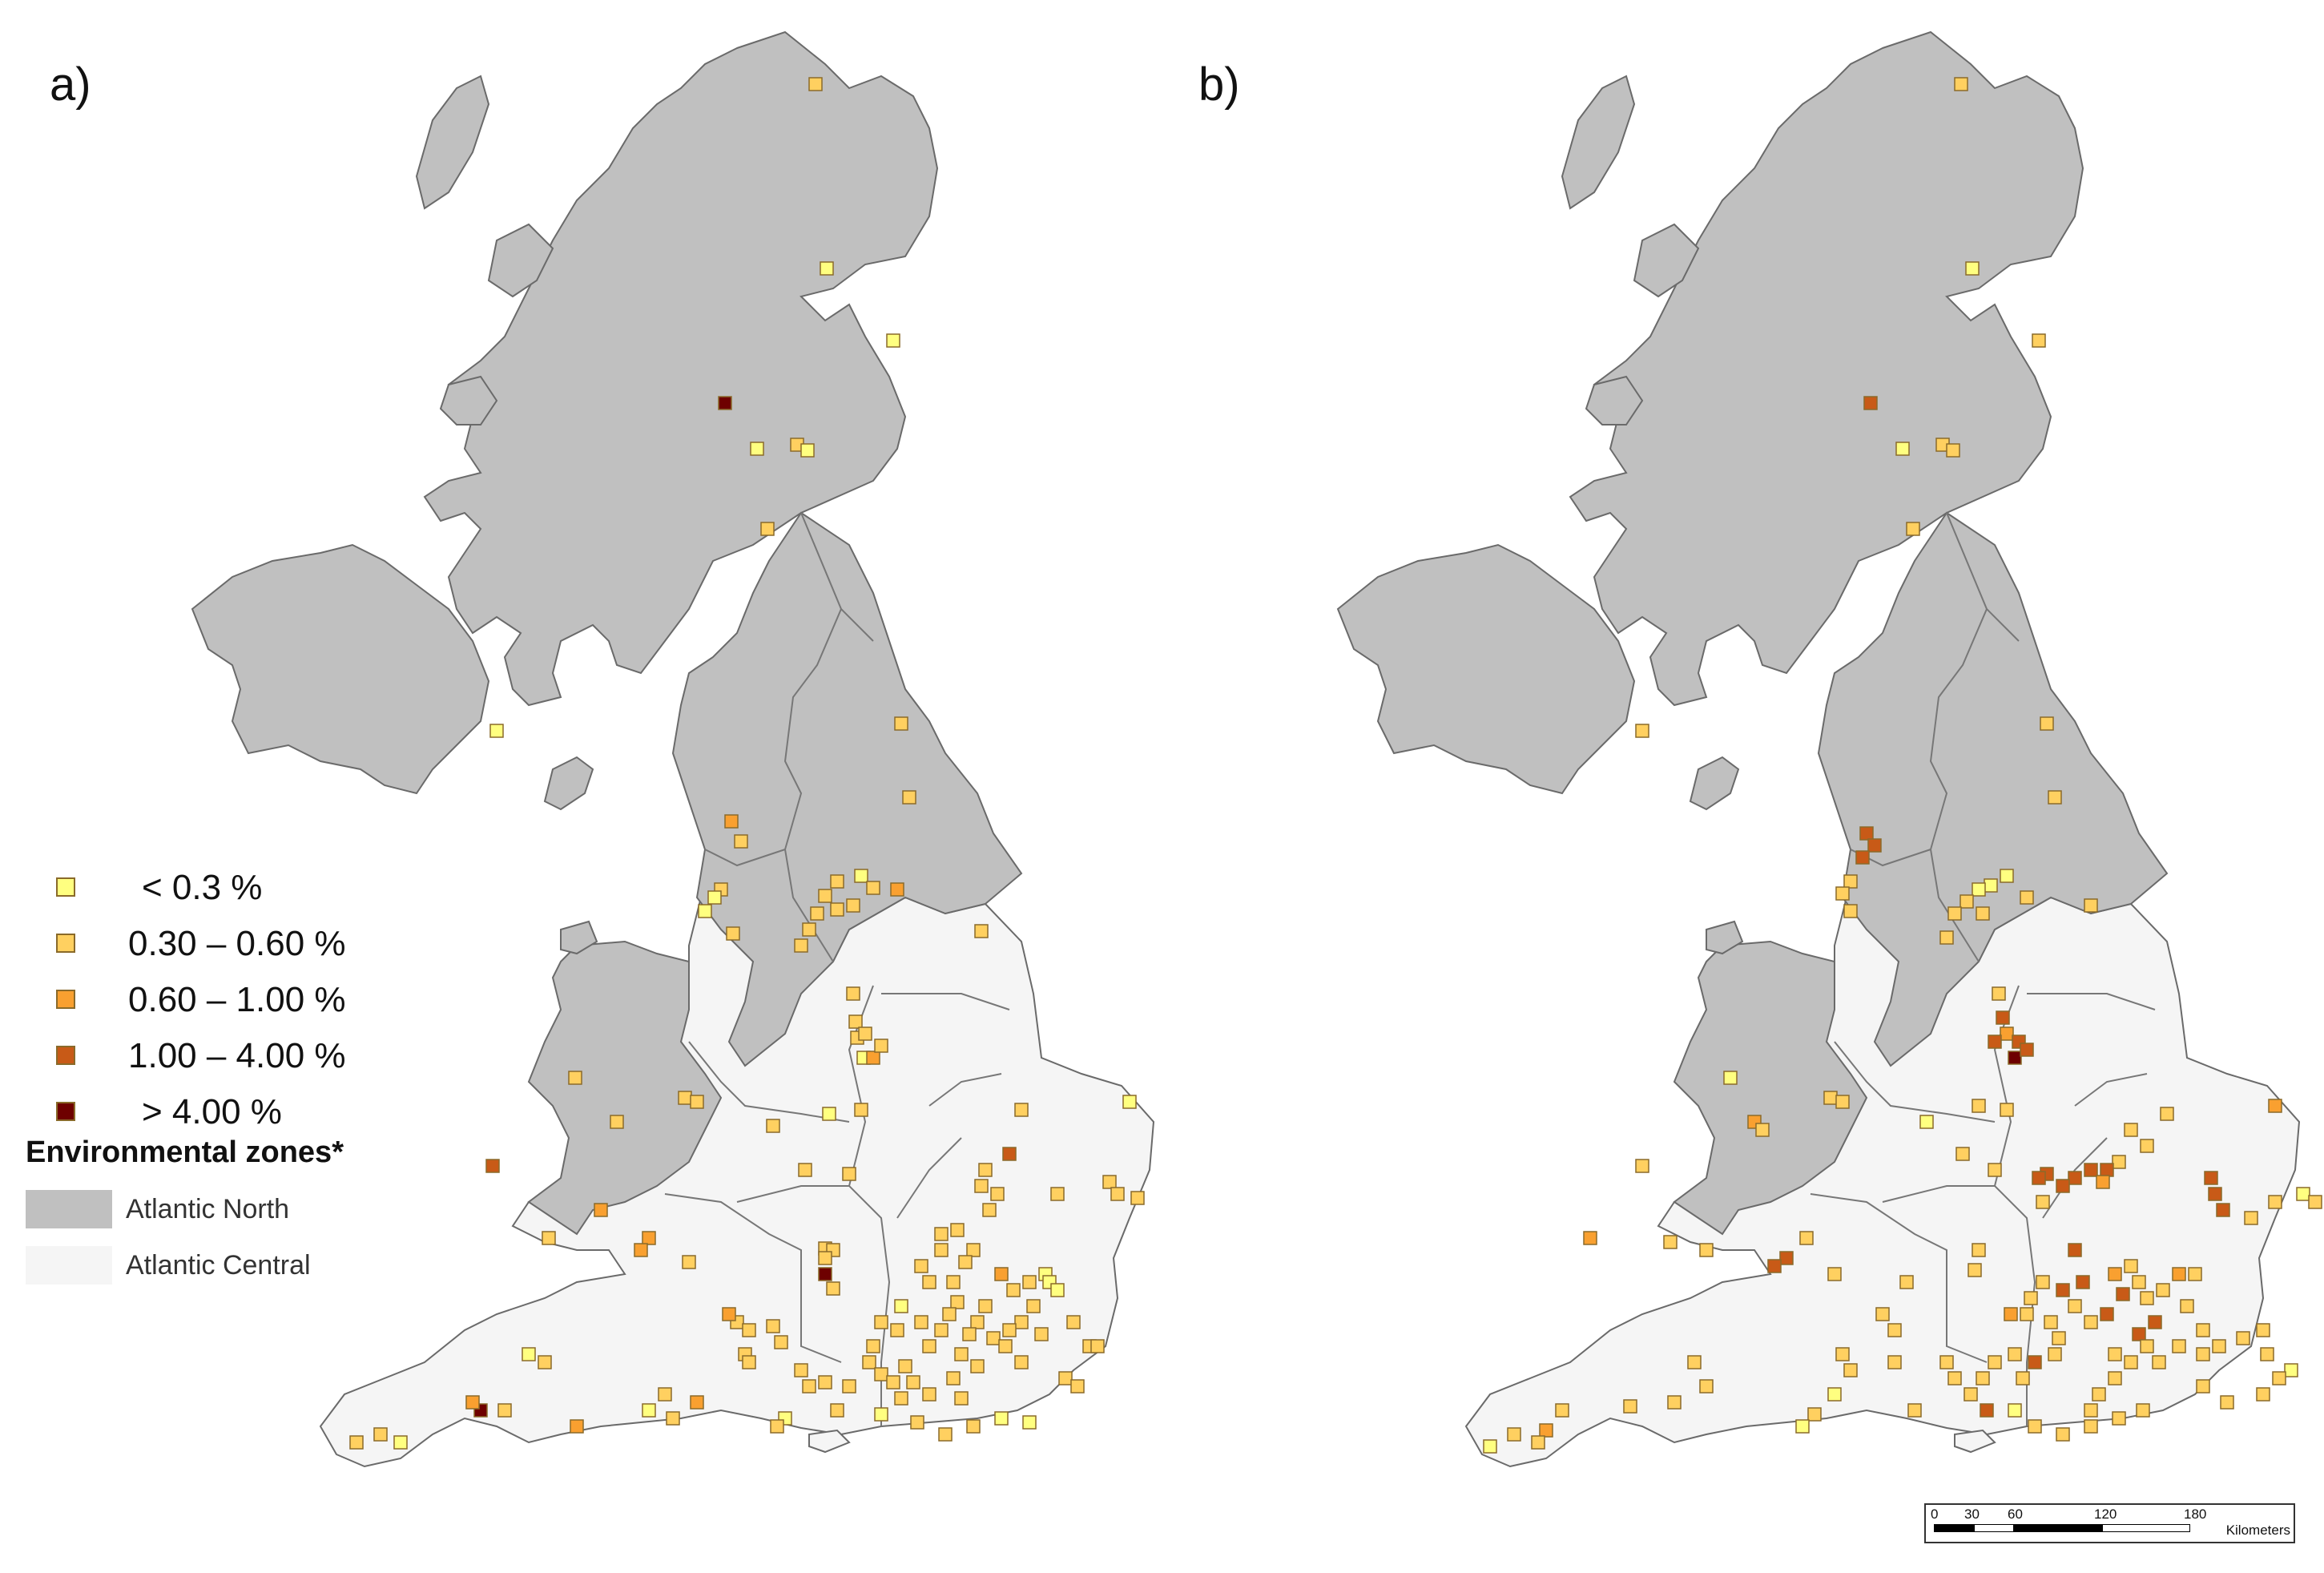 The width and height of the screenshot is (2324, 1573). Describe the element at coordinates (1993, 789) in the screenshot. I see `north-zone-northern-england-b` at that location.